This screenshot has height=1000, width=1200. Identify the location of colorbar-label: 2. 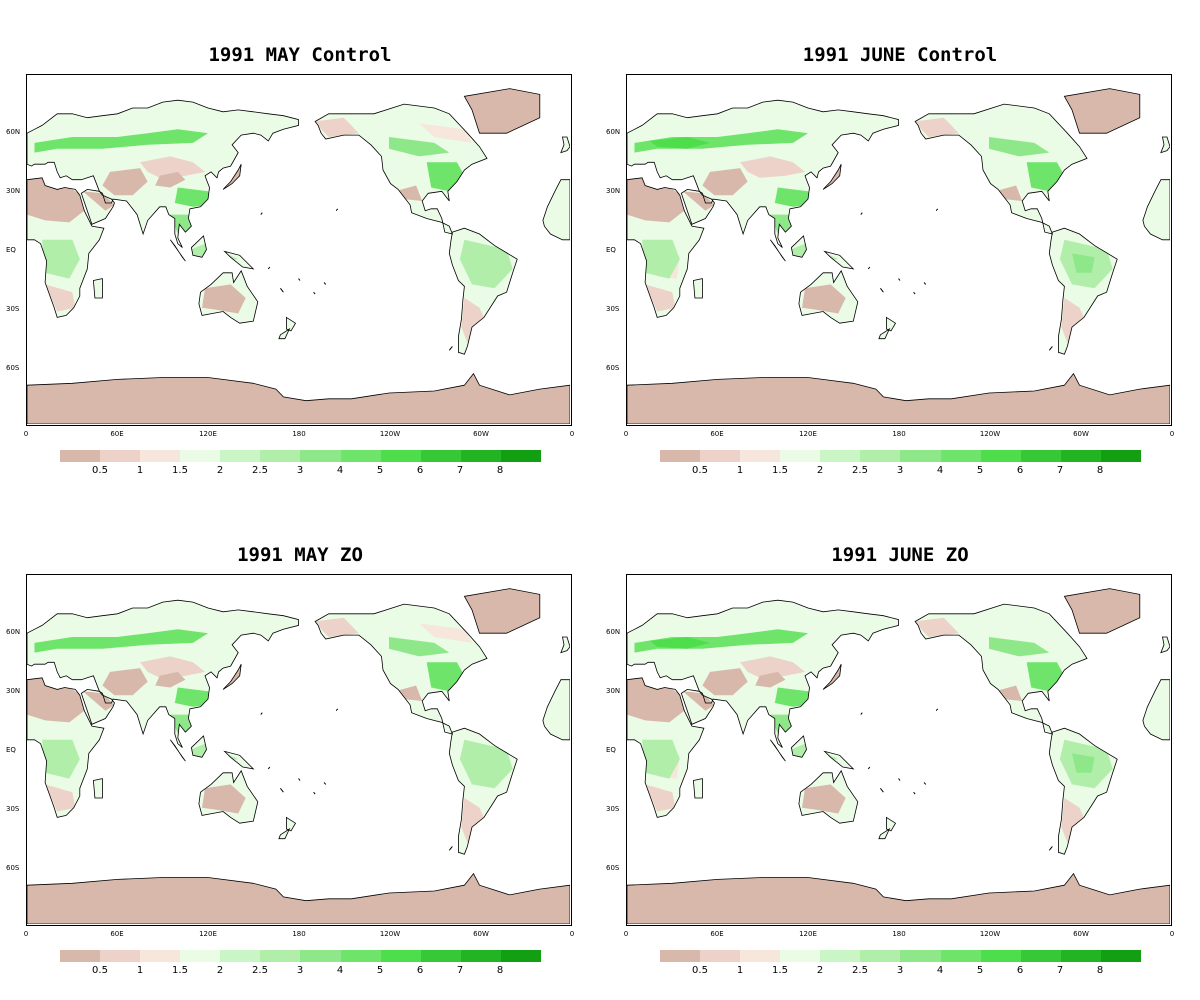
(820, 470).